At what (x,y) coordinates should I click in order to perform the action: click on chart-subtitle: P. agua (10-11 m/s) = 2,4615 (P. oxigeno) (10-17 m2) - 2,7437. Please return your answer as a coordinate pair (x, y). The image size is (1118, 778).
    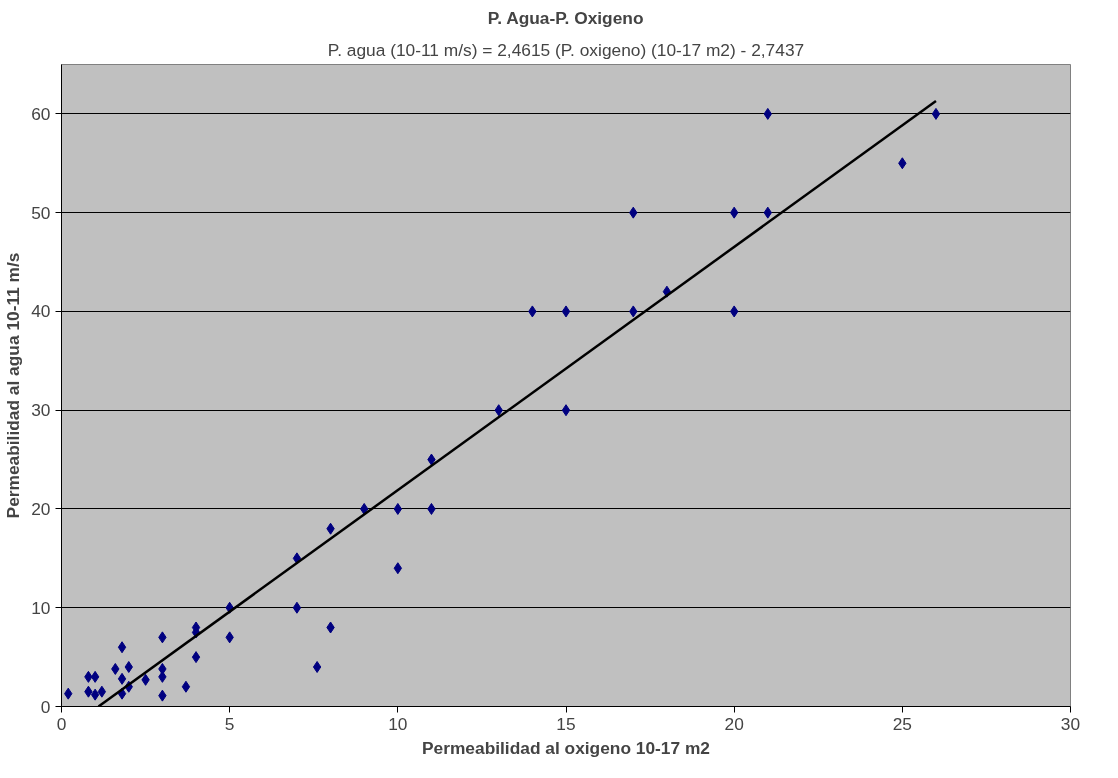
    Looking at the image, I should click on (566, 49).